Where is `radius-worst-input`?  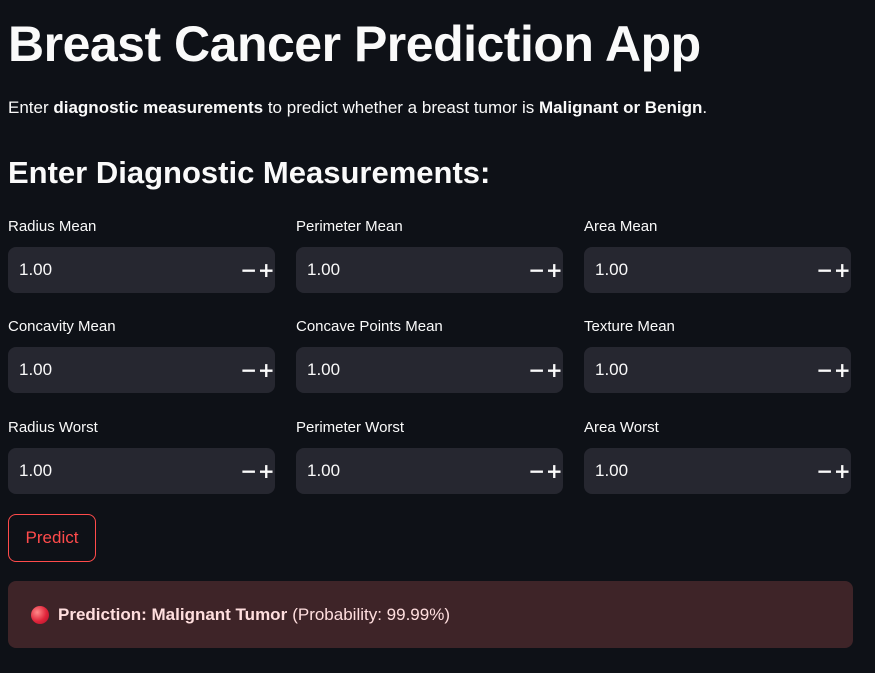 radius-worst-input is located at coordinates (124, 471).